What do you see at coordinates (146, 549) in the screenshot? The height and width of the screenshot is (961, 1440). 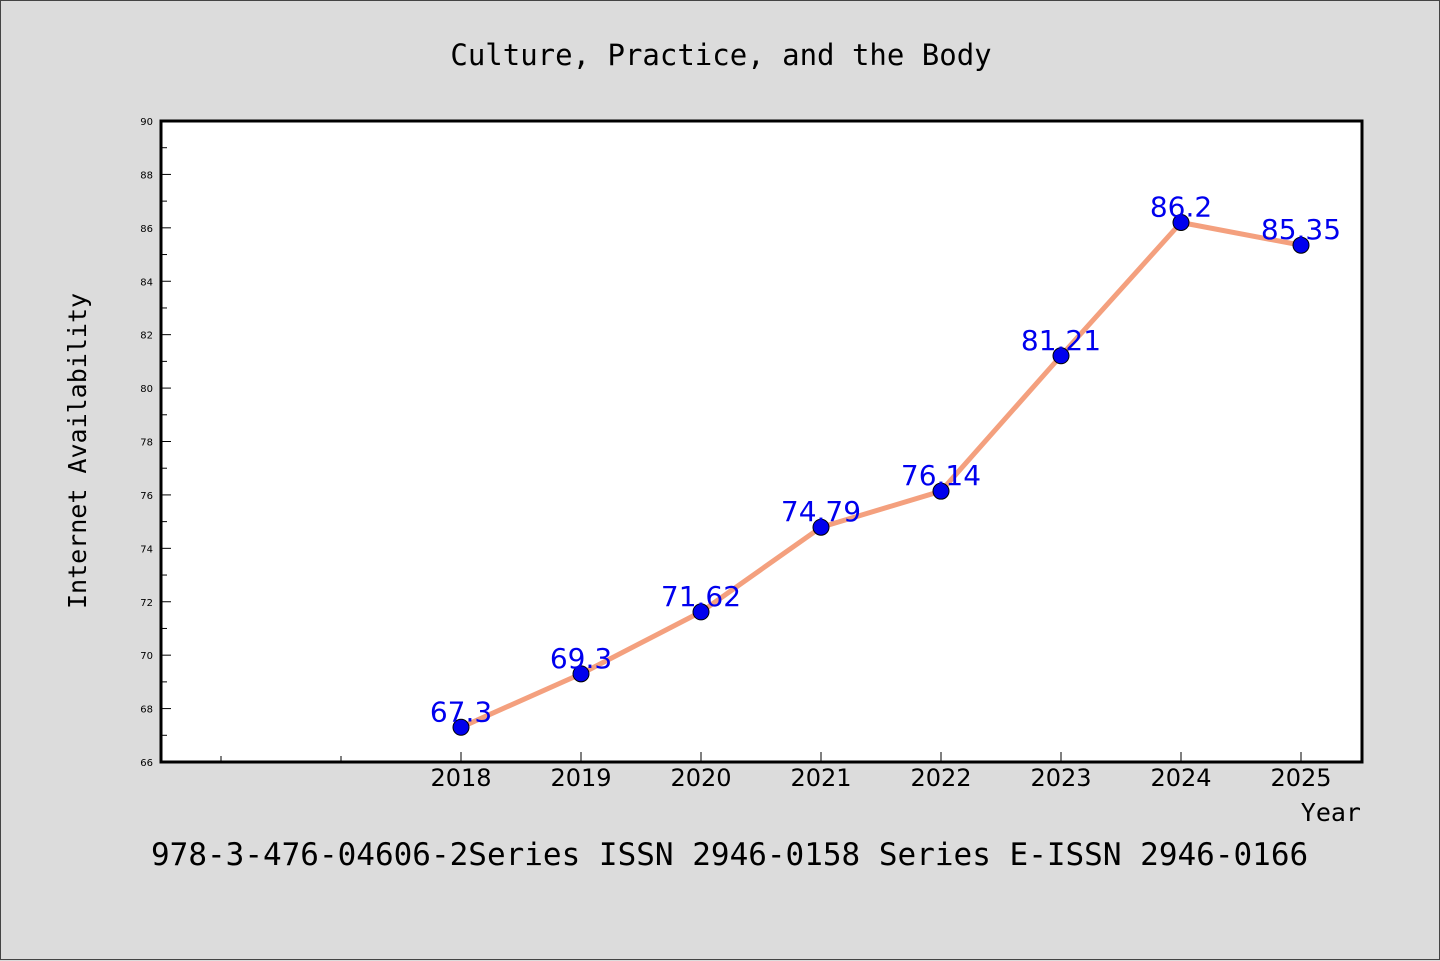 I see `y-tick-label: 74` at bounding box center [146, 549].